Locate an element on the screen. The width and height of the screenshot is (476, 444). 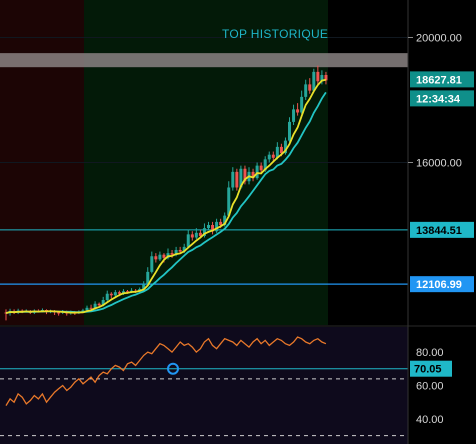
level-1-tag-bg is located at coordinates (442, 229).